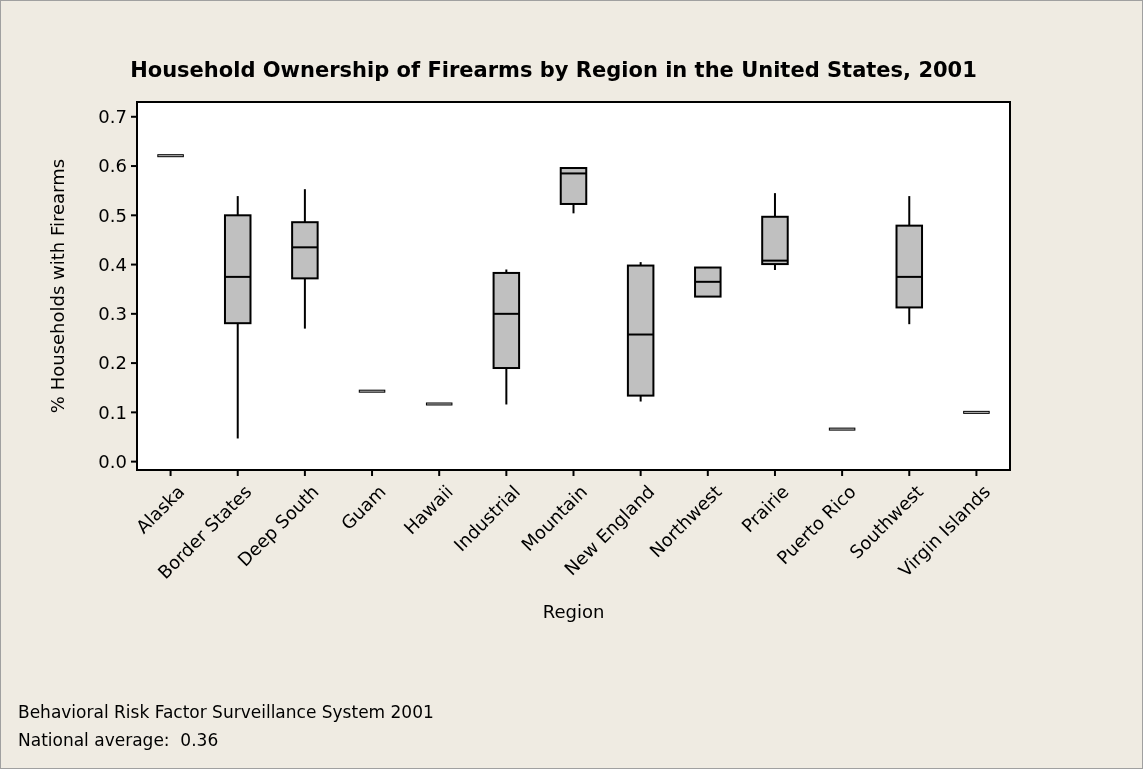 The width and height of the screenshot is (1143, 769). What do you see at coordinates (226, 712) in the screenshot?
I see `text: Behavioral Risk Factor Surveillance System 2001` at bounding box center [226, 712].